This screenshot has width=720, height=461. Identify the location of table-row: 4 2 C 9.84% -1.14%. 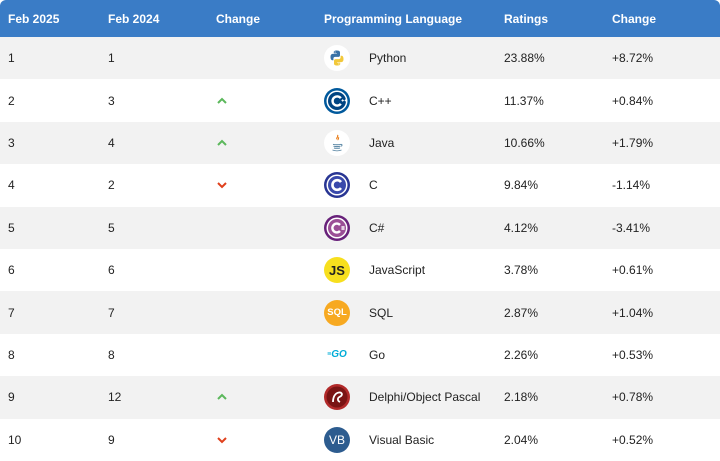
(360, 185).